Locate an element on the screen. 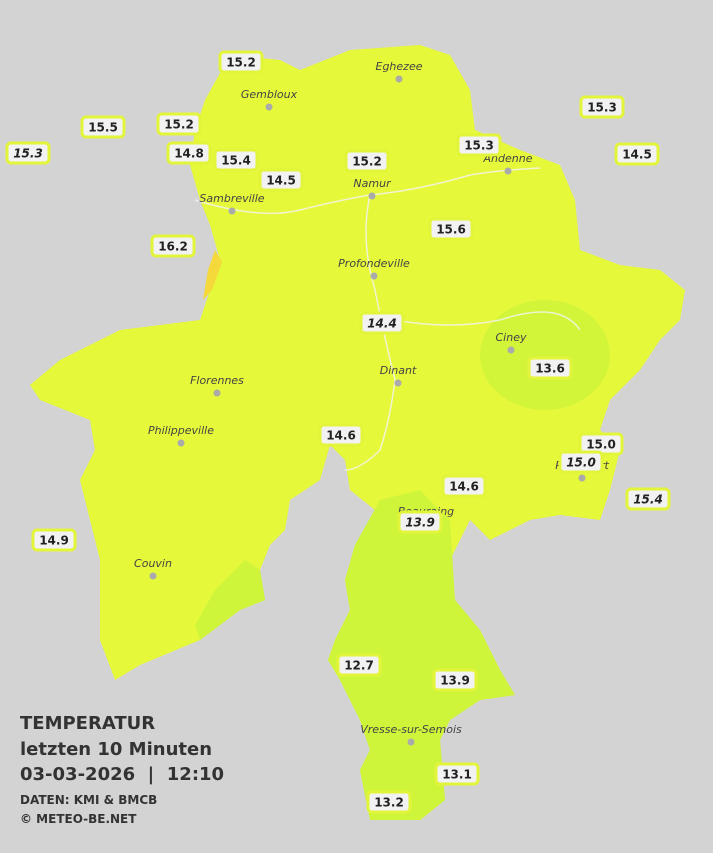 This screenshot has height=853, width=713. station: 14.8 is located at coordinates (189, 153).